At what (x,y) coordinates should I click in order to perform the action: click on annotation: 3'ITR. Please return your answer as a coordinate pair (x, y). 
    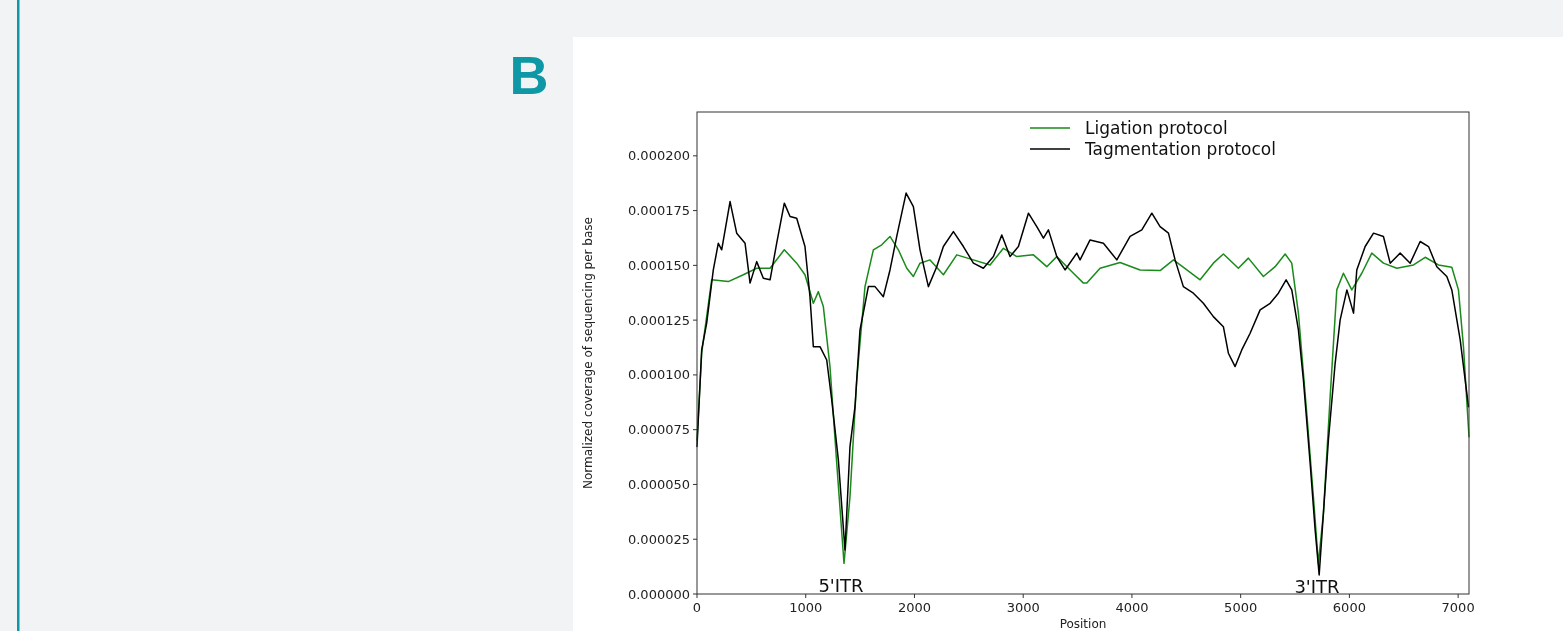
    Looking at the image, I should click on (1317, 587).